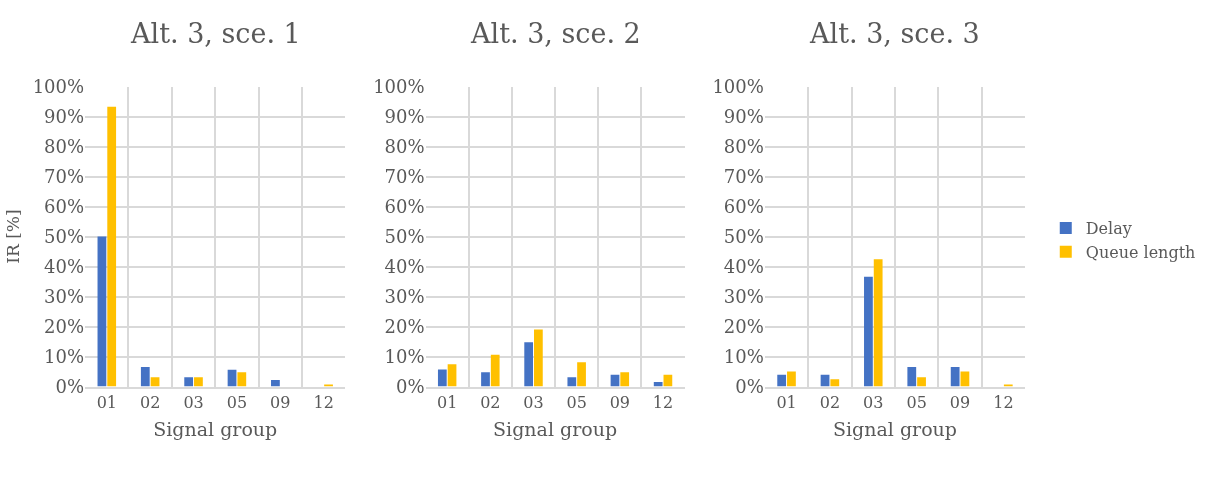  What do you see at coordinates (13, 236) in the screenshot?
I see `y-axis-title: IR [%]` at bounding box center [13, 236].